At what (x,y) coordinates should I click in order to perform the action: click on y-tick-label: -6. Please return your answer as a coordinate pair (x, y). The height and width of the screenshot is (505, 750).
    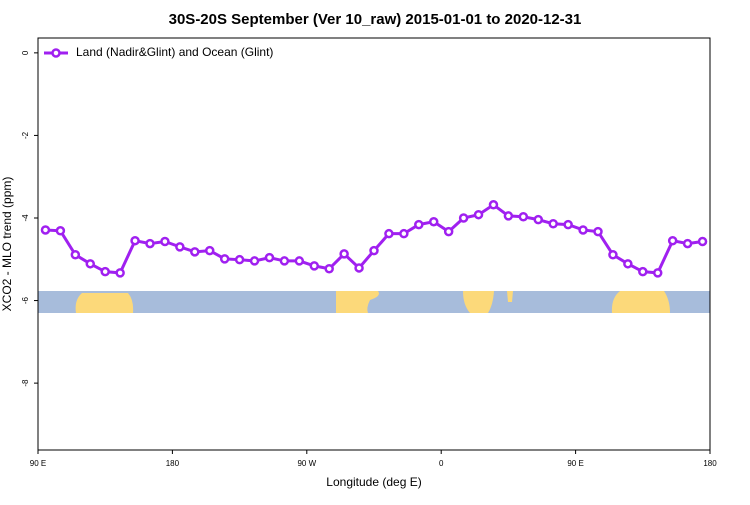
    Looking at the image, I should click on (25, 300).